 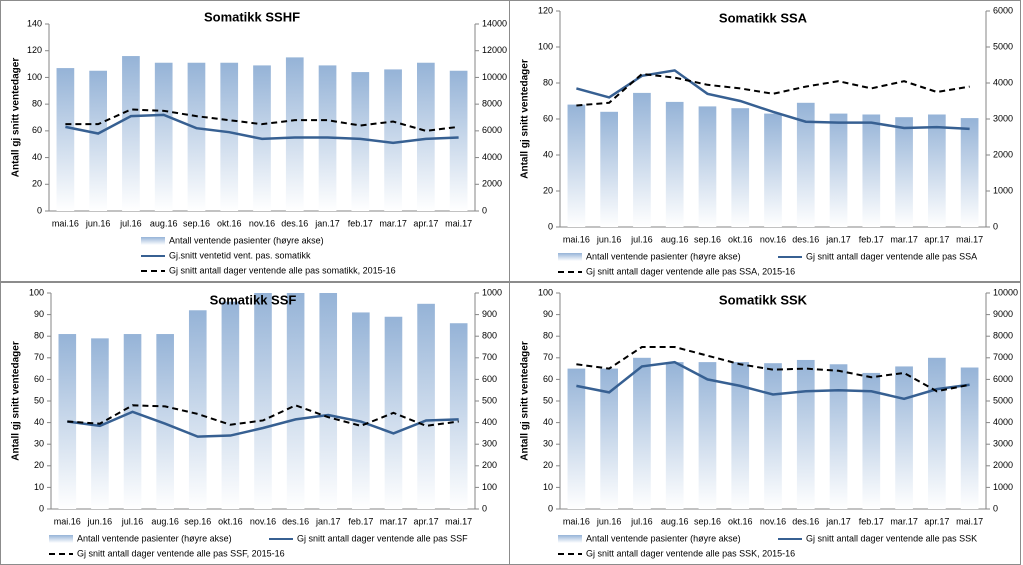 I want to click on y2-tick-label: 5000, so click(x=1003, y=400).